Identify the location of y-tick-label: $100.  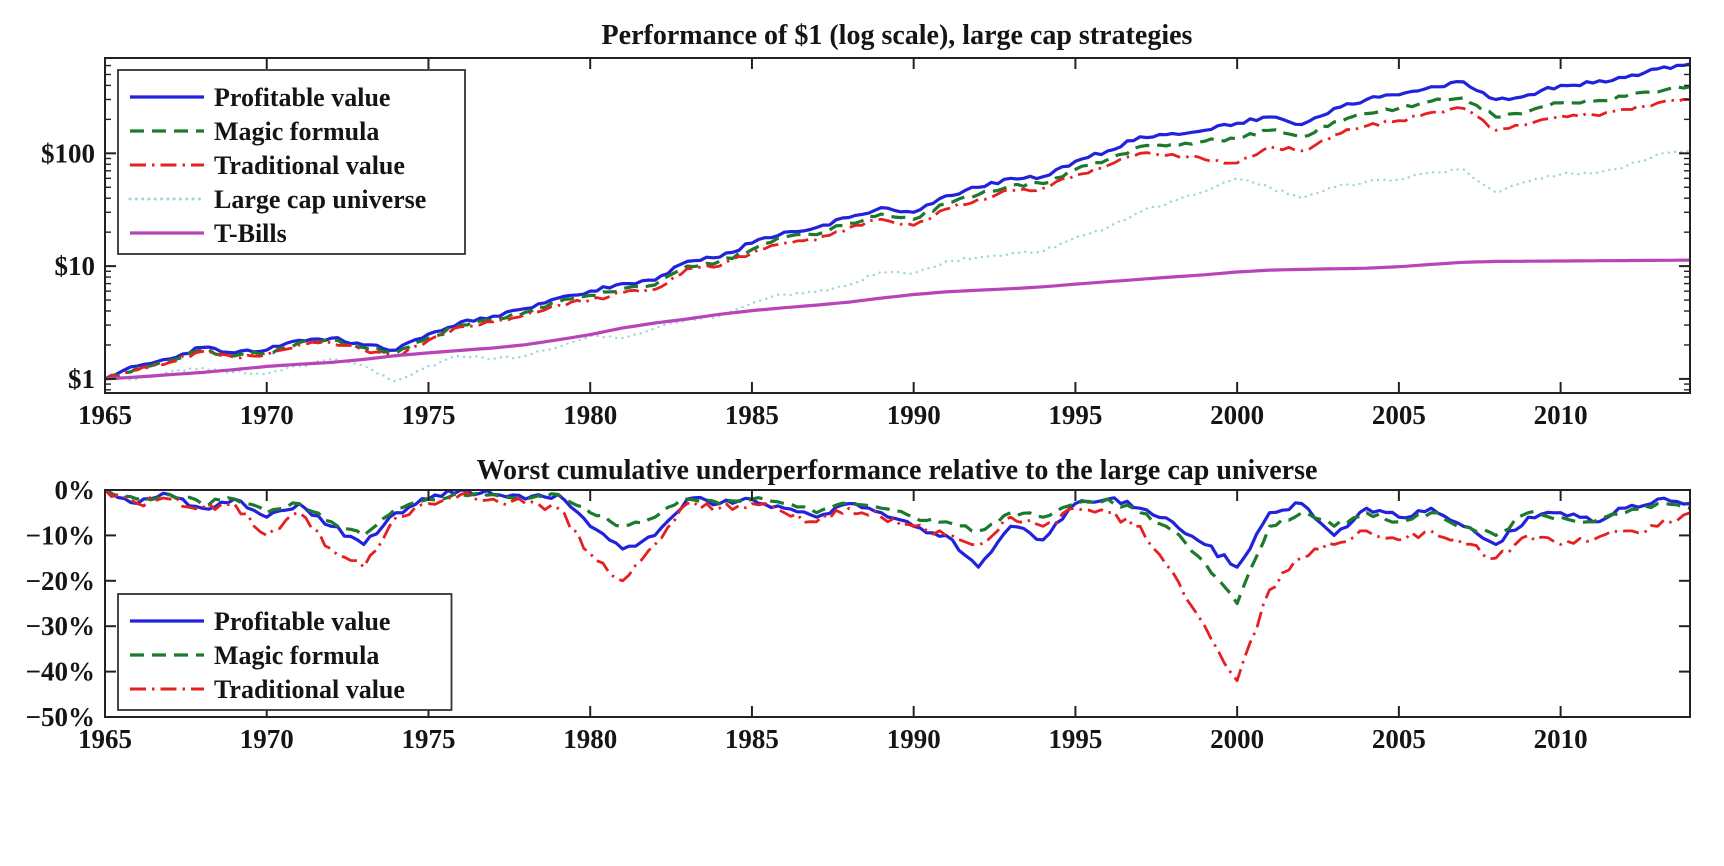
(68, 153).